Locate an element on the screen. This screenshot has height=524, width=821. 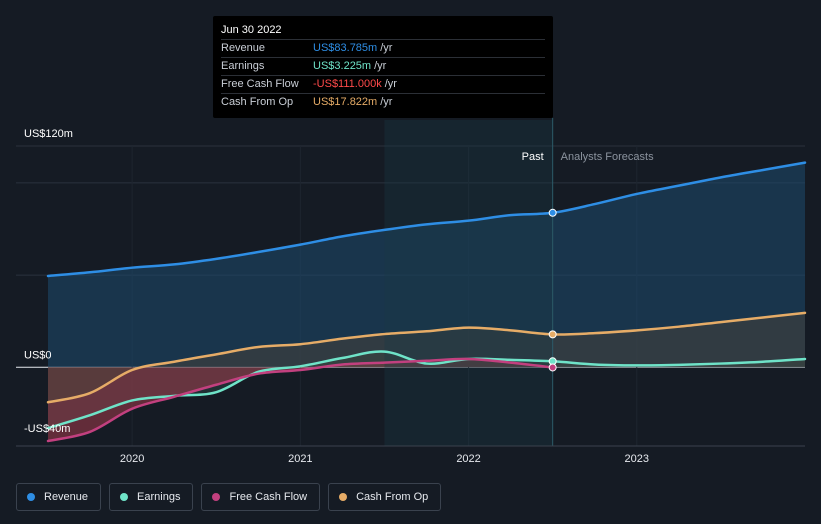
line-free-cash-flow is located at coordinates (300, 400).